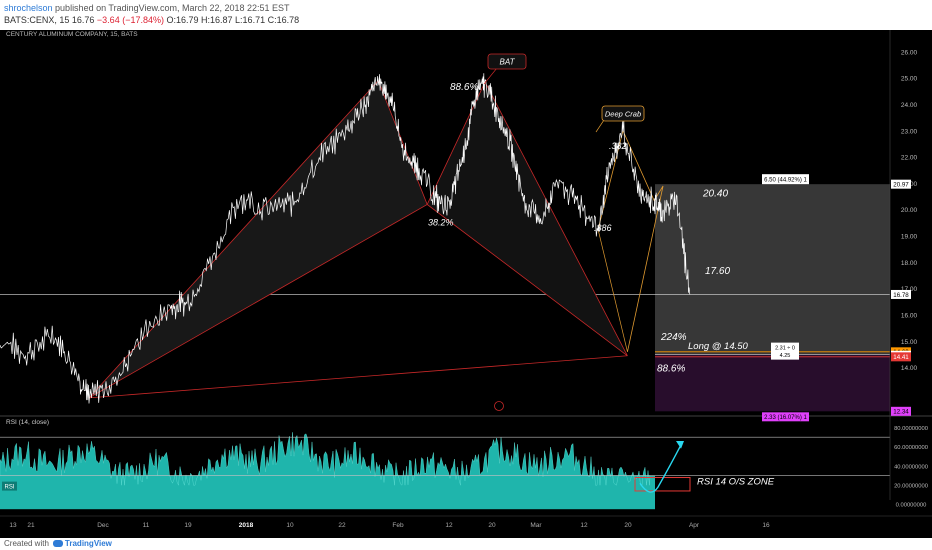  What do you see at coordinates (466, 544) in the screenshot?
I see `footer-bar: Created with TradingView` at bounding box center [466, 544].